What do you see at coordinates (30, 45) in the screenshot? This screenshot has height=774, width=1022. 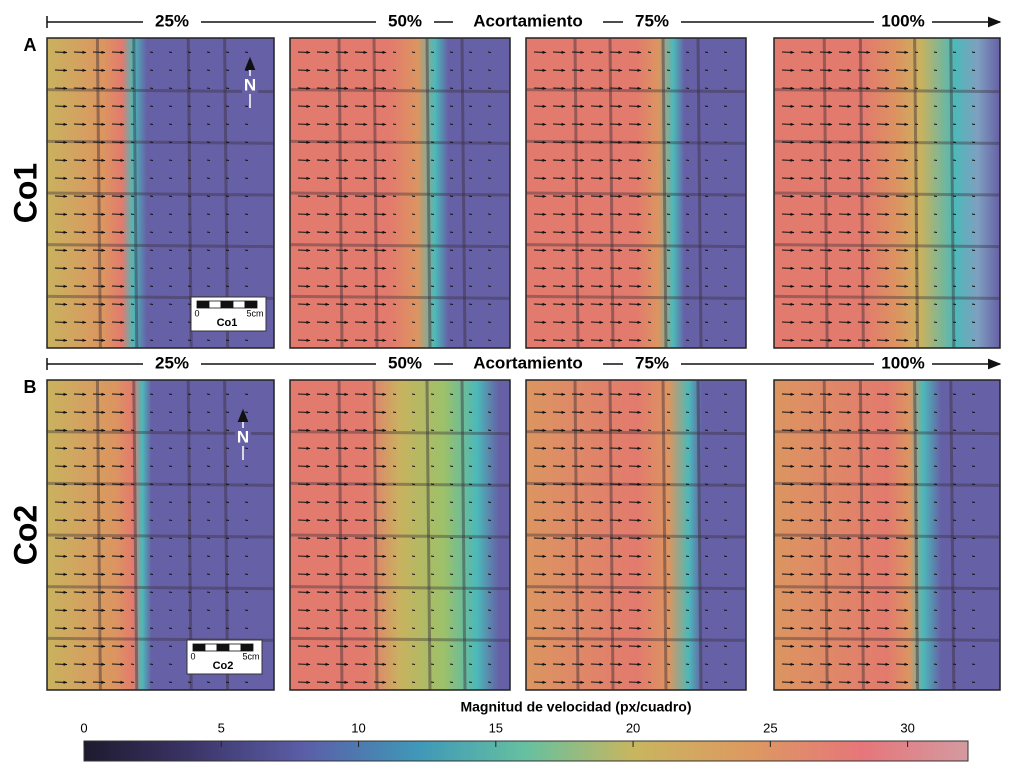 I see `row-label: A` at bounding box center [30, 45].